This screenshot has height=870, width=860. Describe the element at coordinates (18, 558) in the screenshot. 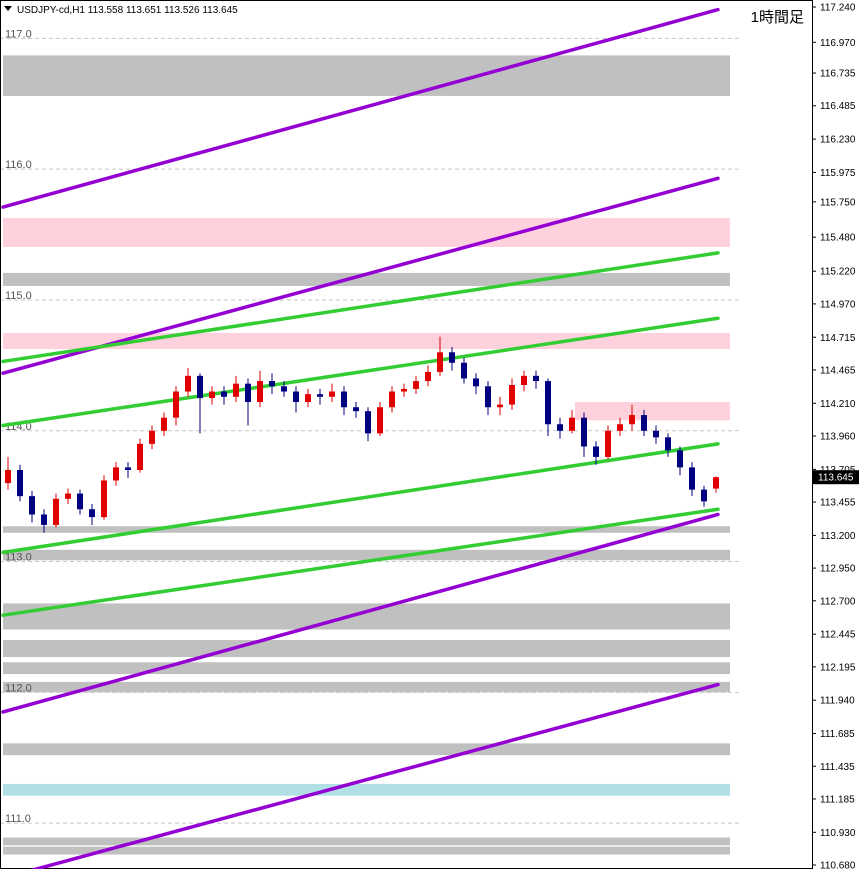

I see `grid-label: 113.0` at that location.